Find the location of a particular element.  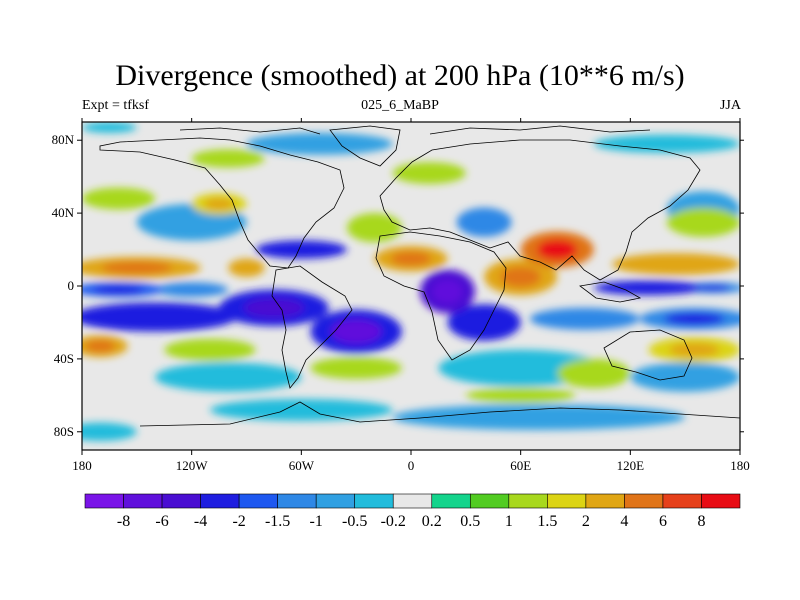

coastline-greenland is located at coordinates (365, 146).